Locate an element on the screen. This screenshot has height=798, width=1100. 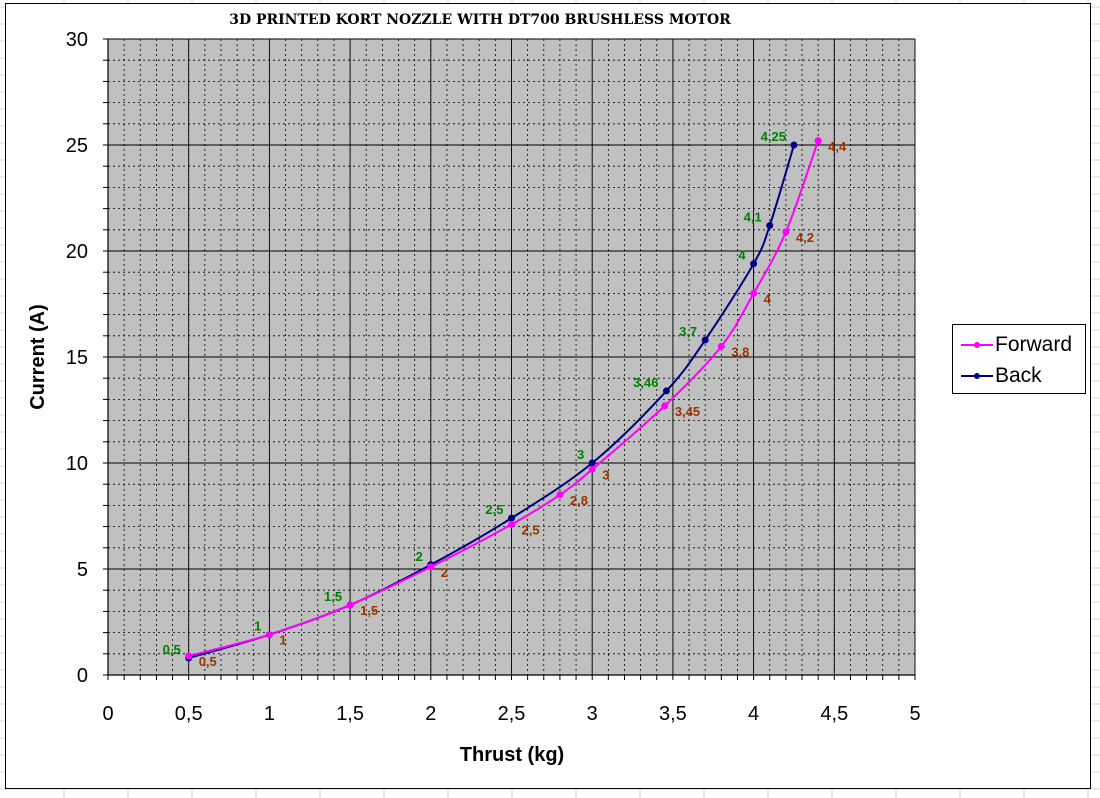
data-label-back: 4,25 is located at coordinates (773, 136).